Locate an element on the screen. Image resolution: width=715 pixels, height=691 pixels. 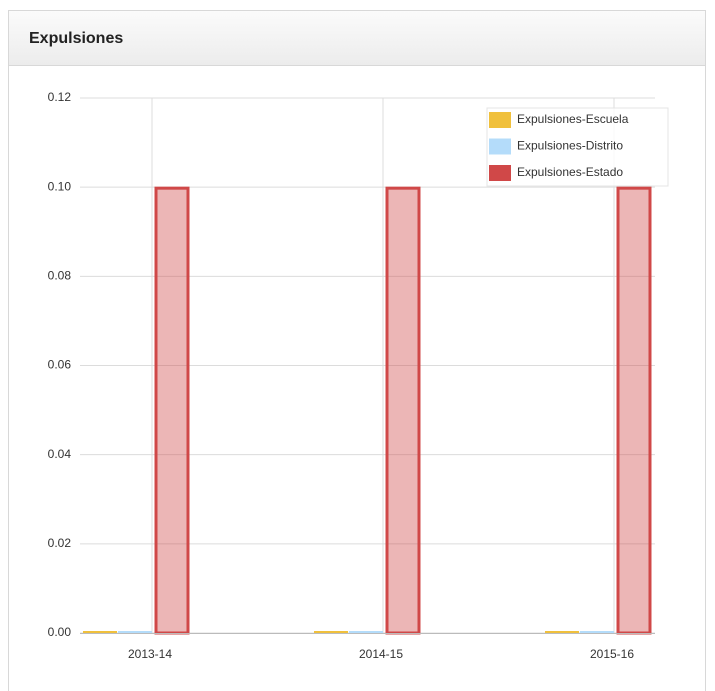
legend-label: Expulsiones-Estado is located at coordinates (570, 172).